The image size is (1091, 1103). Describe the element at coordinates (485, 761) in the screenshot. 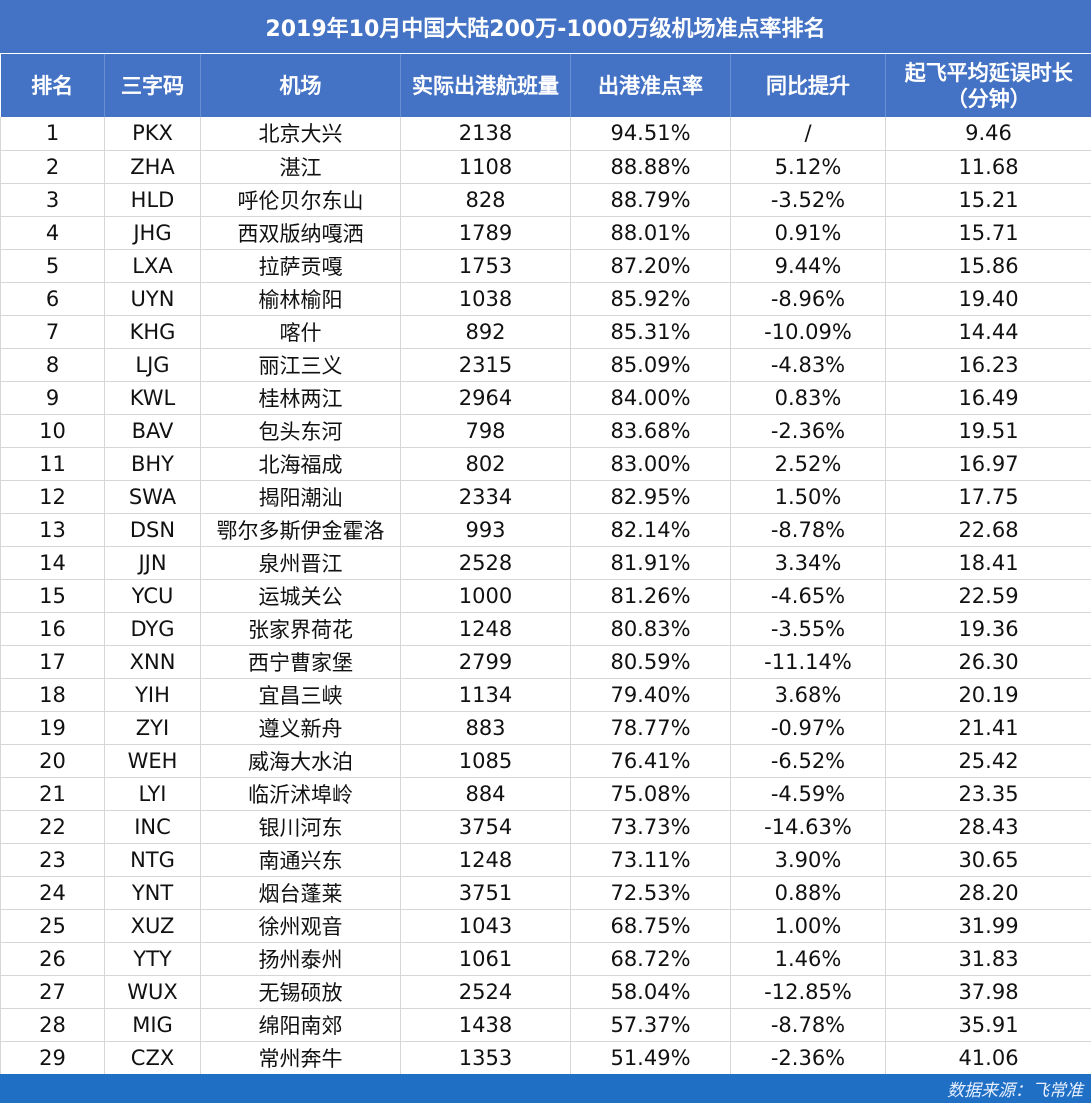

I see `departures-cell: 1085` at that location.